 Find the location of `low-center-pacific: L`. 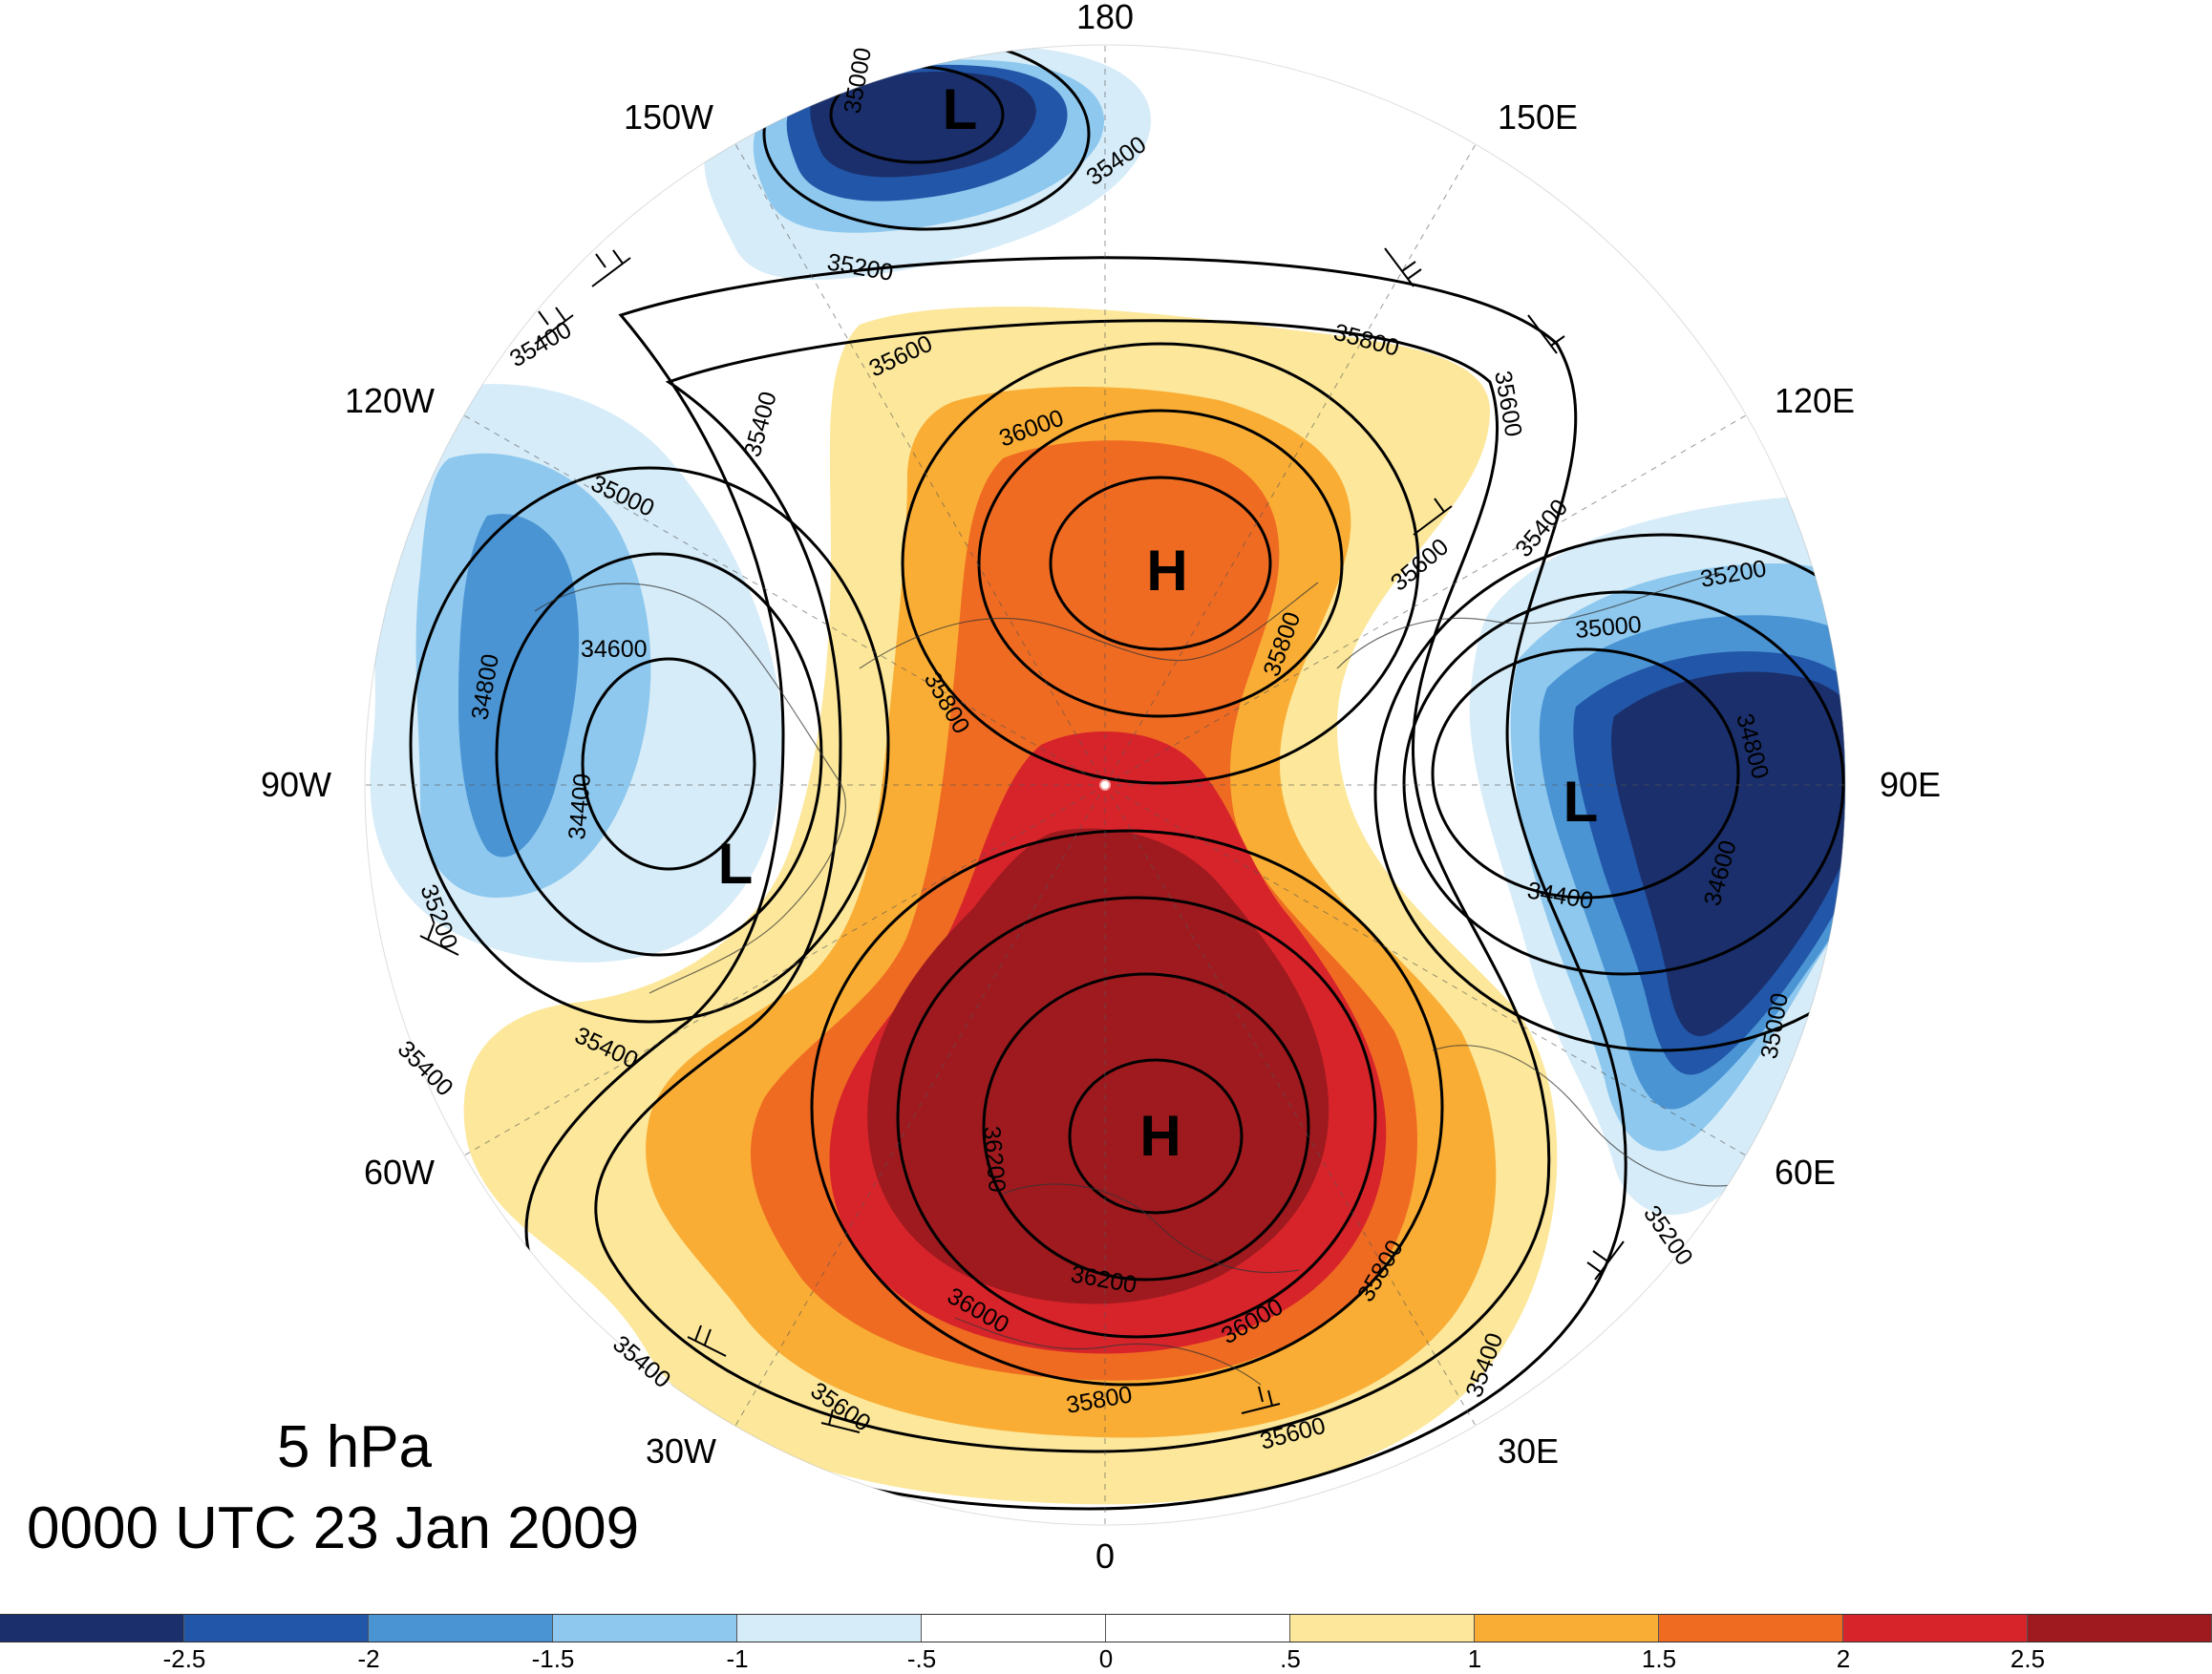

low-center-pacific: L is located at coordinates (960, 109).